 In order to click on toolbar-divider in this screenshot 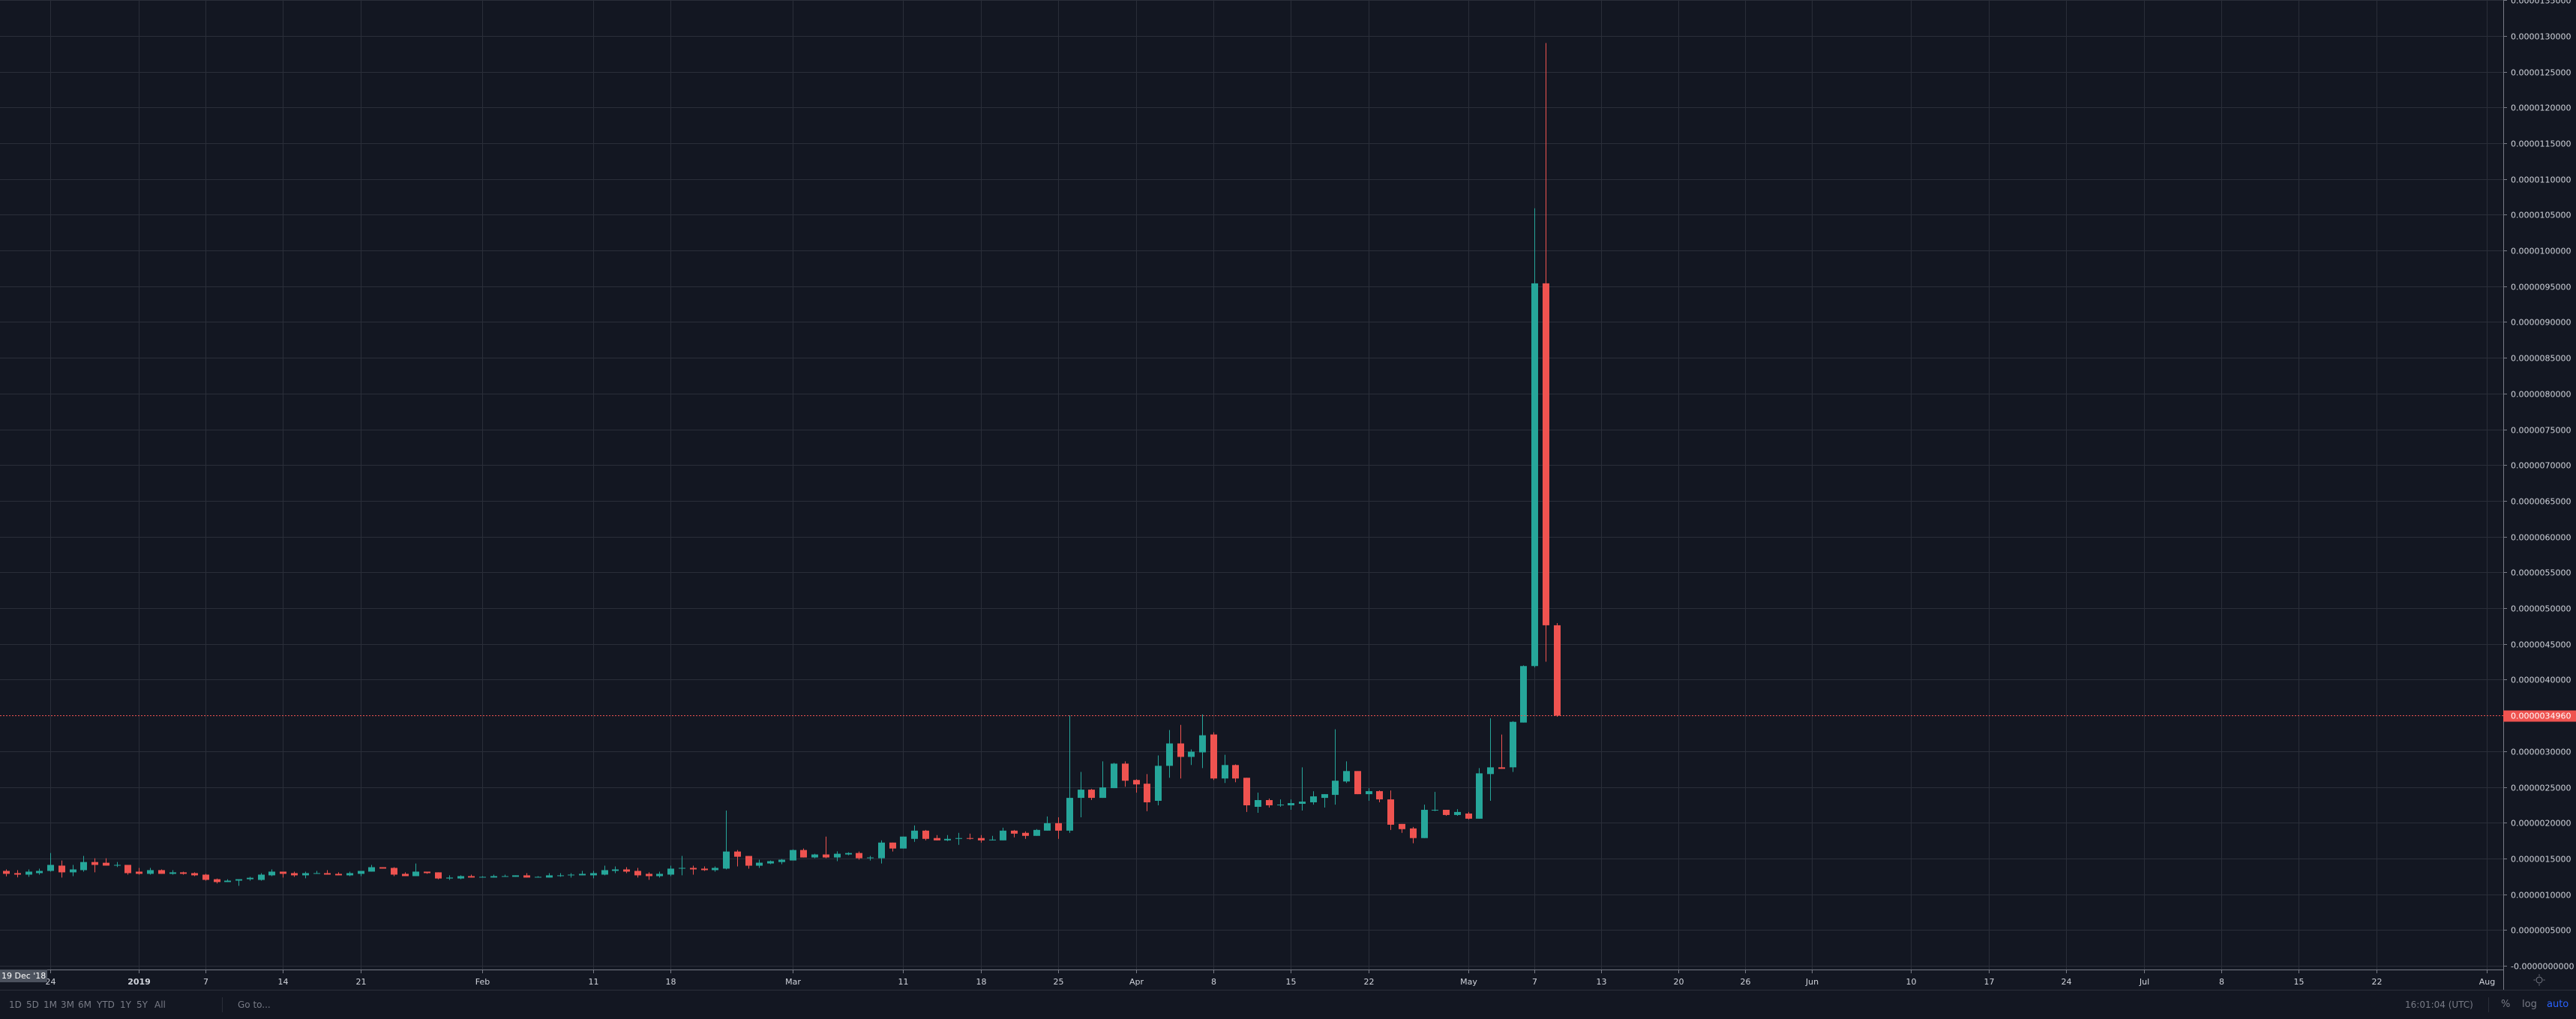, I will do `click(223, 1004)`.